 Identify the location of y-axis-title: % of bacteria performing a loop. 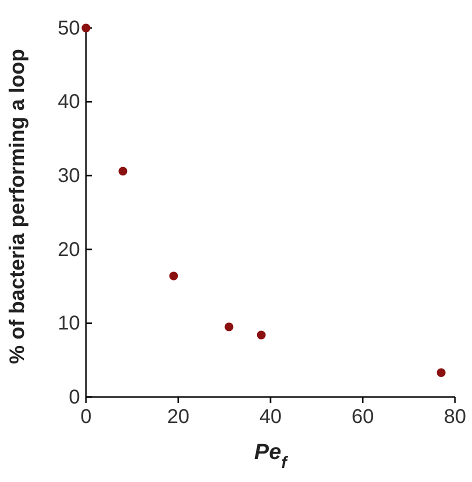
(17, 206).